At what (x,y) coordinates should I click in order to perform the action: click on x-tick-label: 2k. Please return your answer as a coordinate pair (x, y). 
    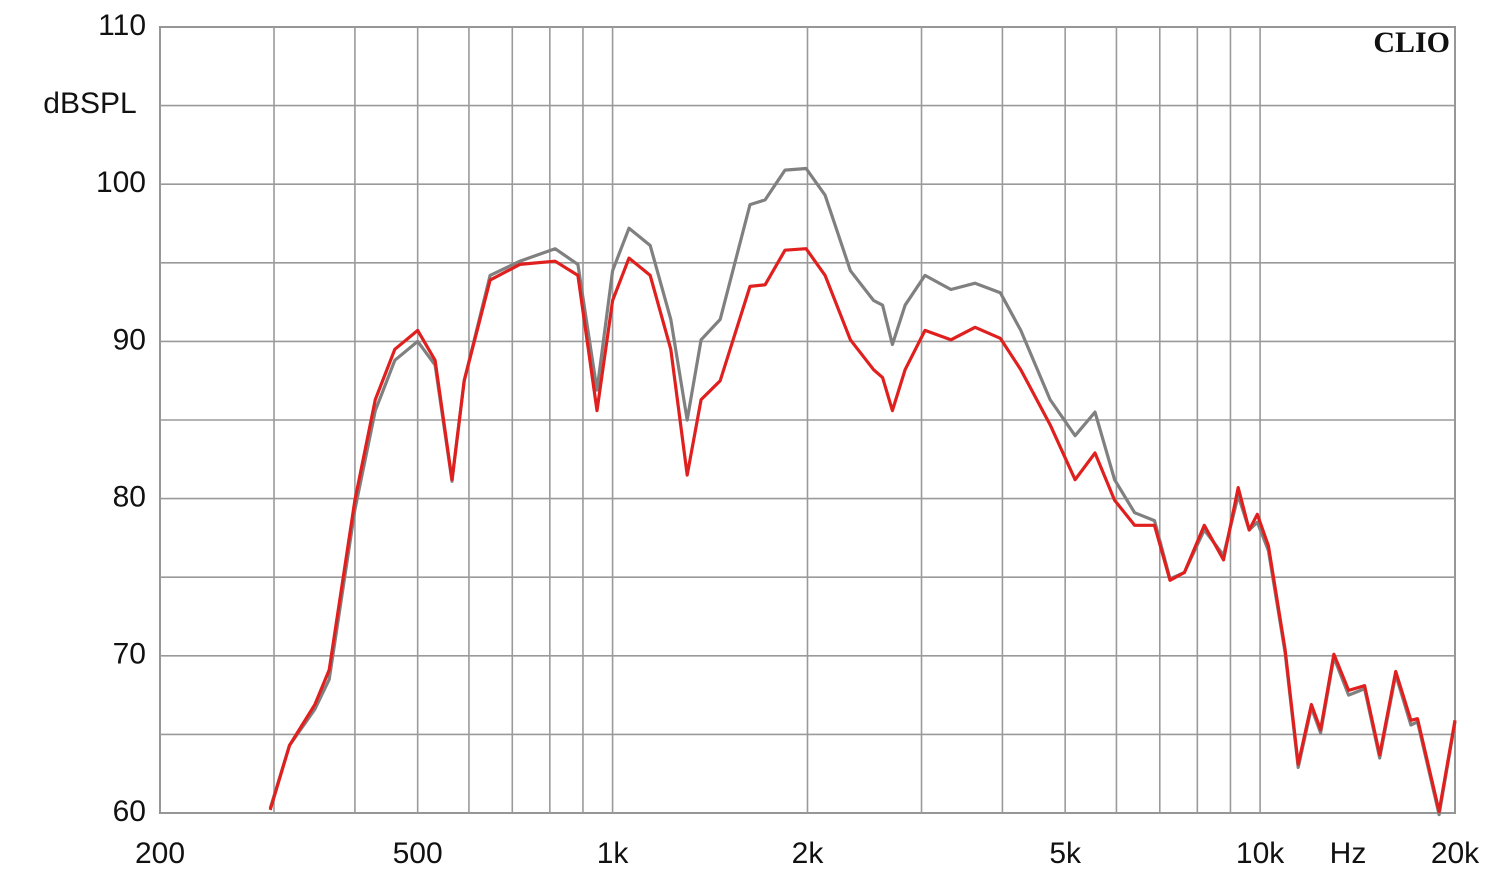
    Looking at the image, I should click on (808, 853).